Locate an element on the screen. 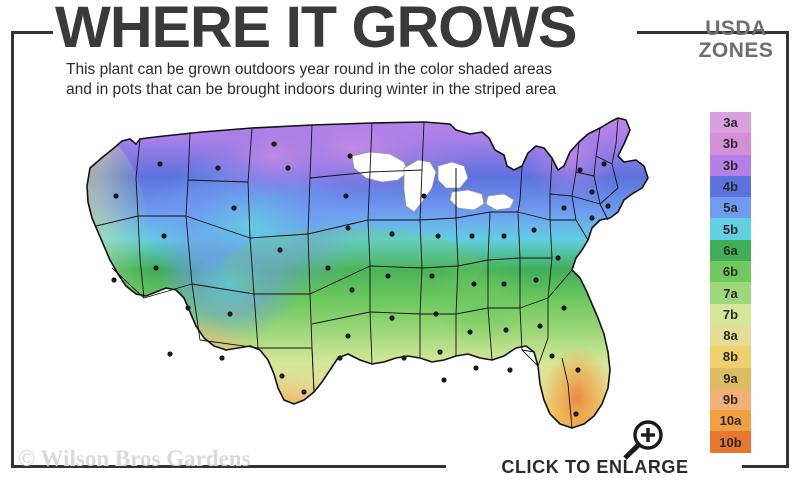  legend-swatch-10b: 10b is located at coordinates (730, 442).